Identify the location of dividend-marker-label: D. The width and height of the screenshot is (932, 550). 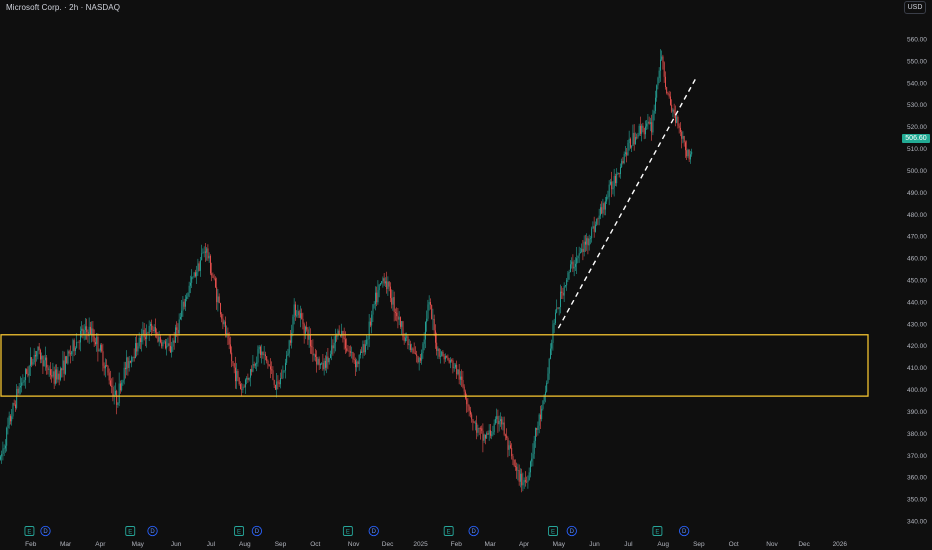
(257, 532).